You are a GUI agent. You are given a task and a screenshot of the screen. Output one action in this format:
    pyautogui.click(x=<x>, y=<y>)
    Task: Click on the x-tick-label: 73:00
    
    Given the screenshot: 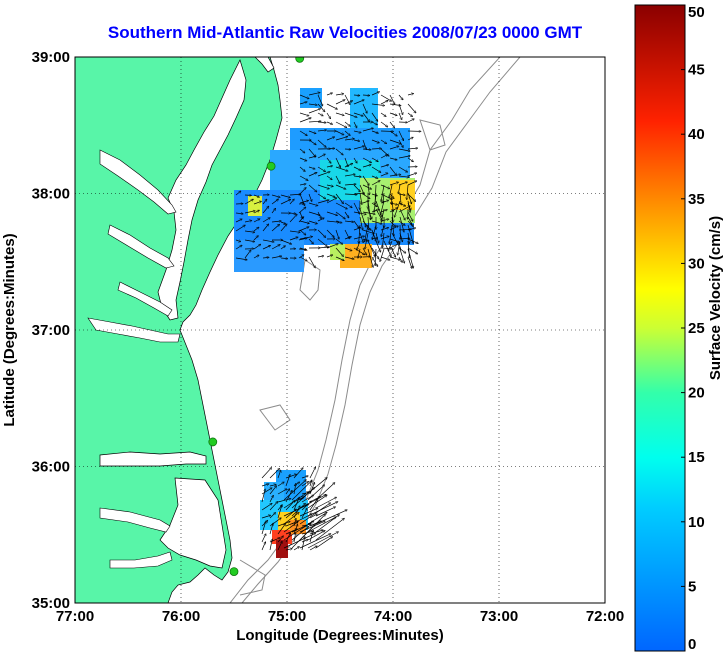 What is the action you would take?
    pyautogui.click(x=499, y=616)
    